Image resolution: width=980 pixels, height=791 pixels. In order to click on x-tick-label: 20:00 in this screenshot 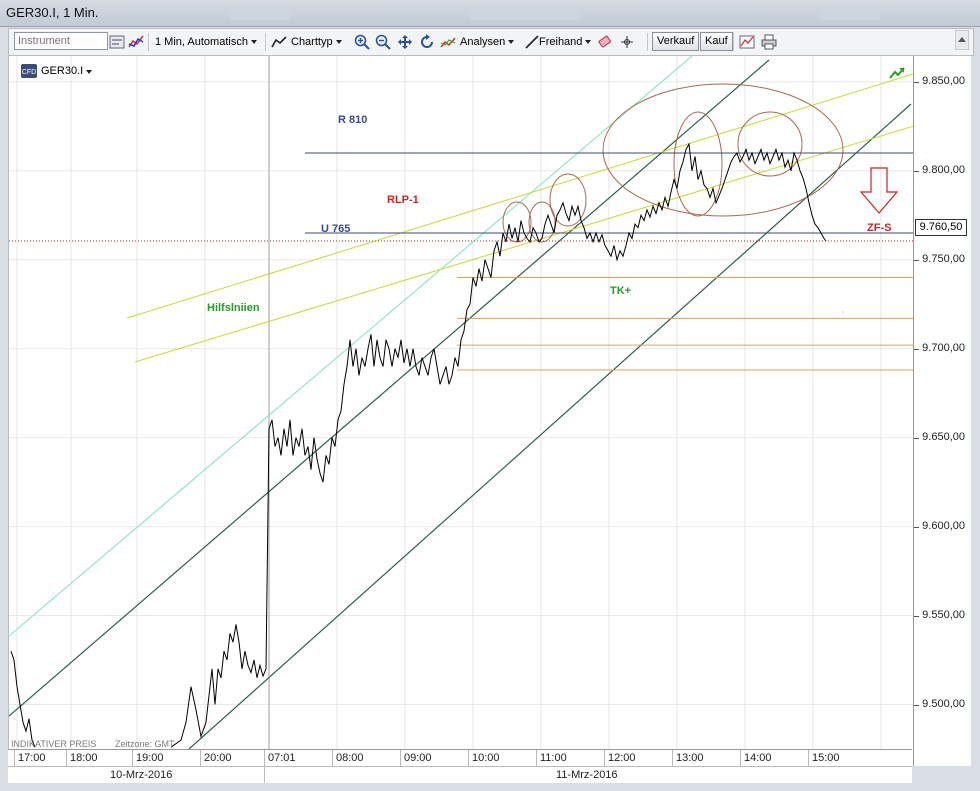, I will do `click(218, 758)`.